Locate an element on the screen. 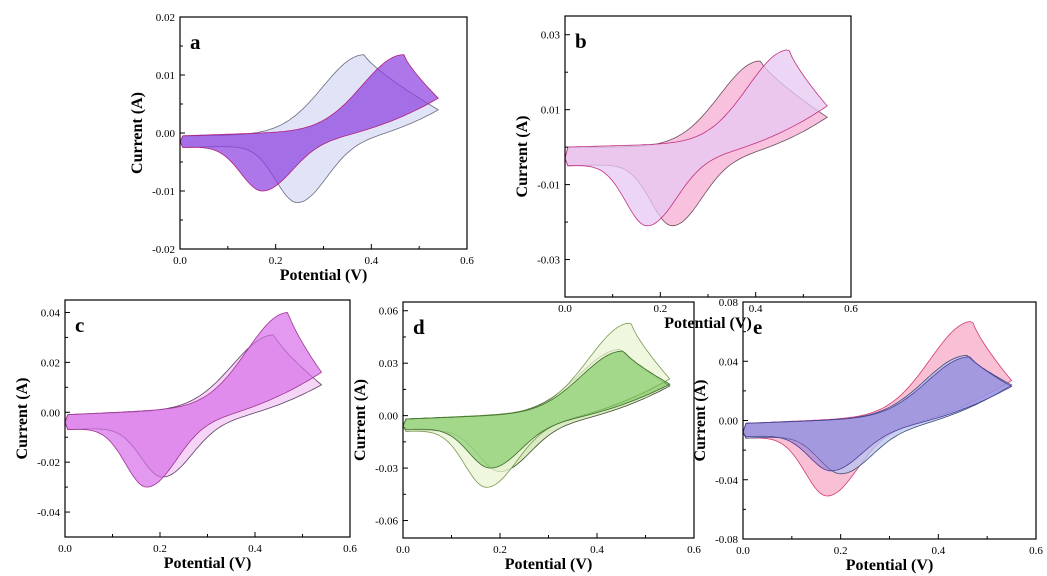 The width and height of the screenshot is (1047, 576). y-tick-label: -0.06 is located at coordinates (386, 522).